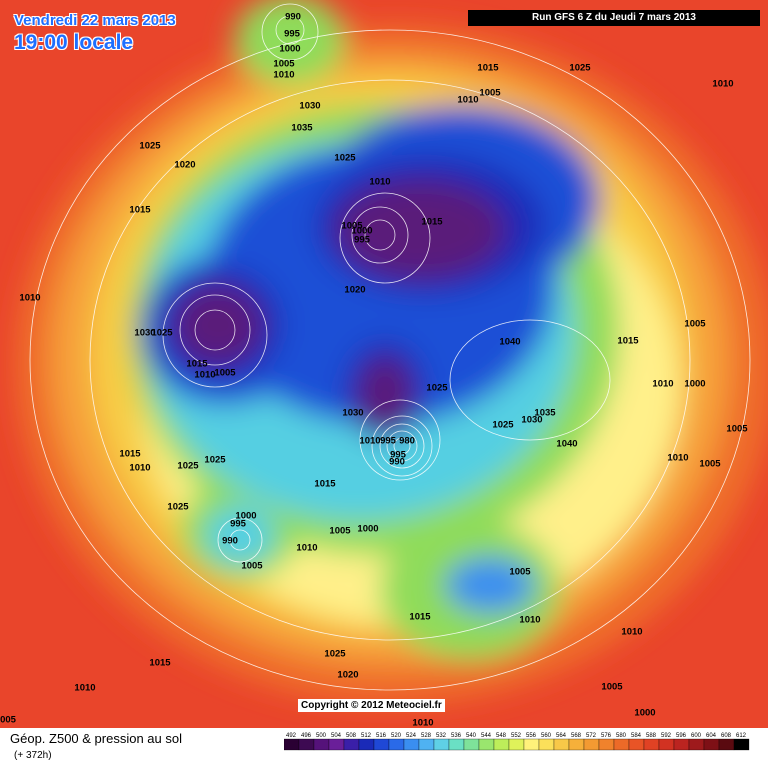 This screenshot has width=768, height=768. Describe the element at coordinates (302, 128) in the screenshot. I see `isobar-label: 1035` at that location.